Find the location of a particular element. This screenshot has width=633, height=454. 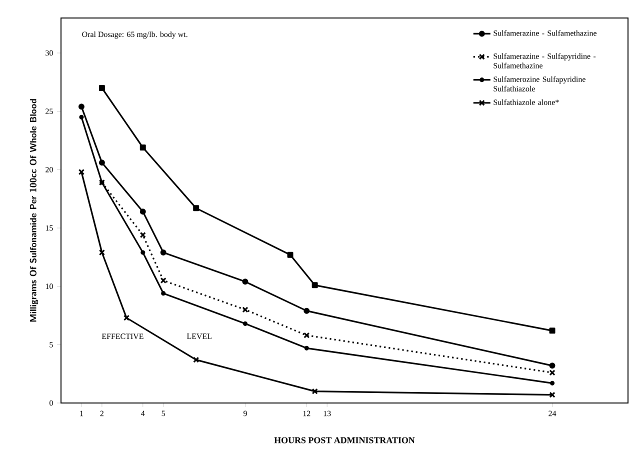

y-axis-title: Milligrams Of Sulfonamide Per 100cc Of Whole Blood is located at coordinates (34, 210).